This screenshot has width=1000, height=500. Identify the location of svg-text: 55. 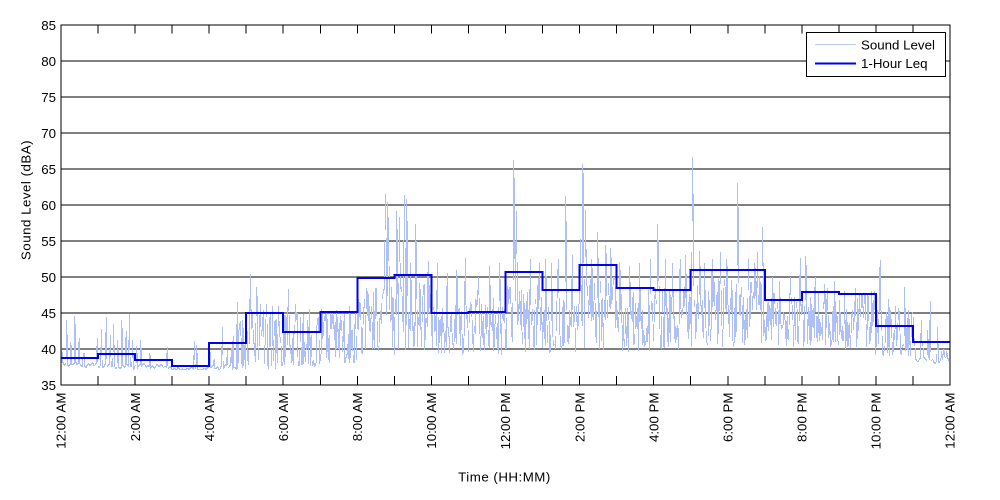
(48, 241).